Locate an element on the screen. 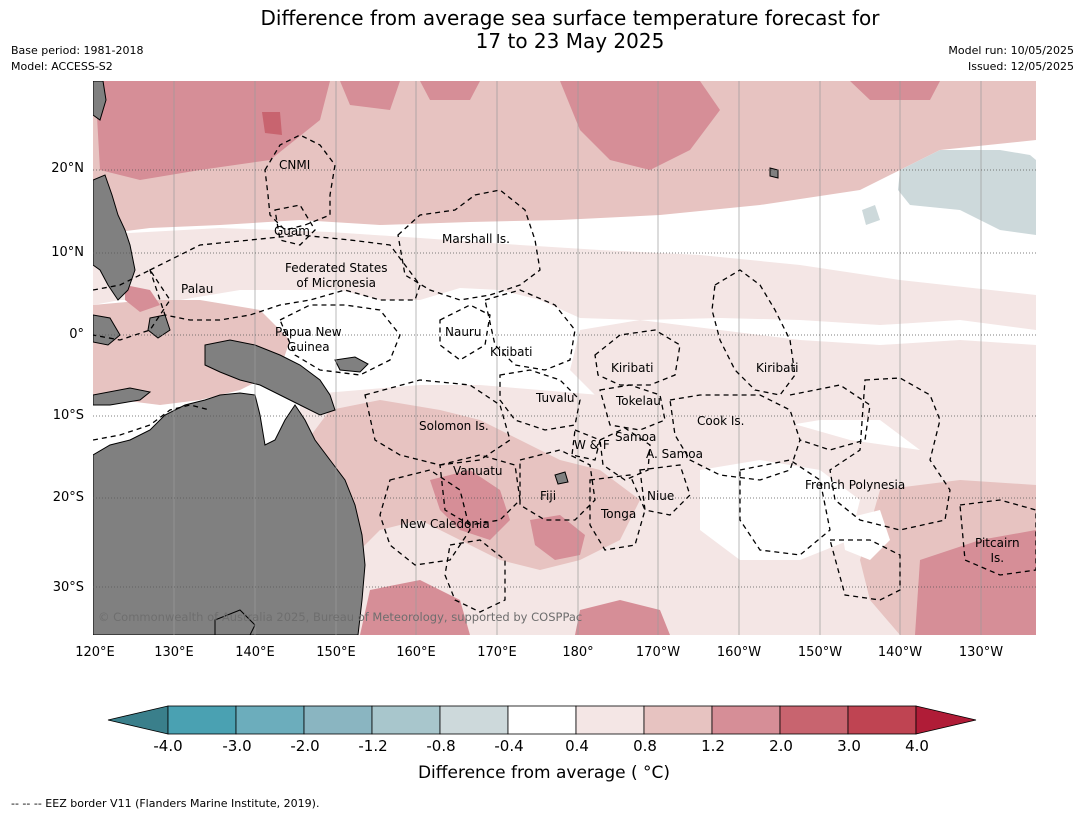 The height and width of the screenshot is (816, 1085). colorbar-tick: -3.0 is located at coordinates (237, 746).